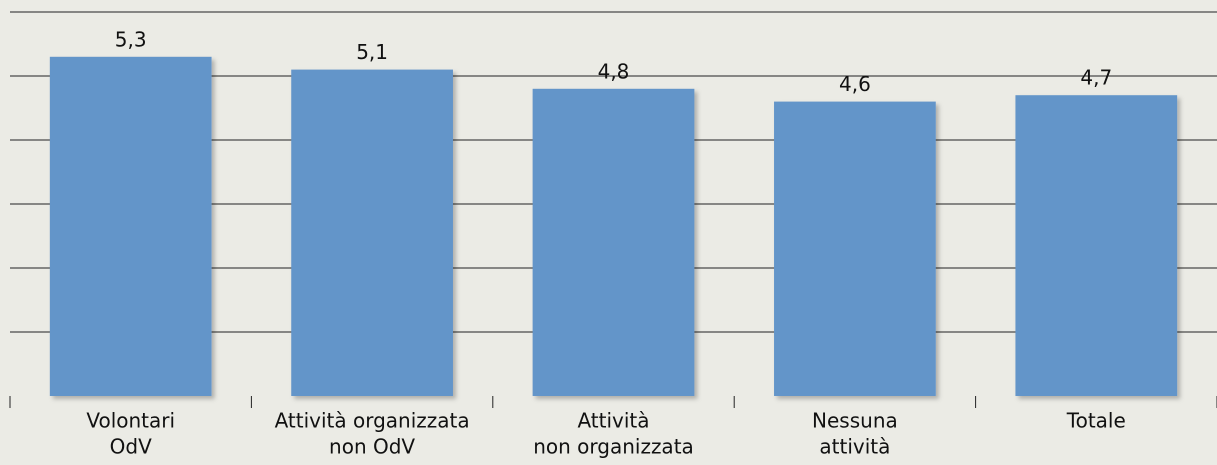 This screenshot has width=1217, height=465. What do you see at coordinates (1096, 78) in the screenshot?
I see `value-label: 4,7` at bounding box center [1096, 78].